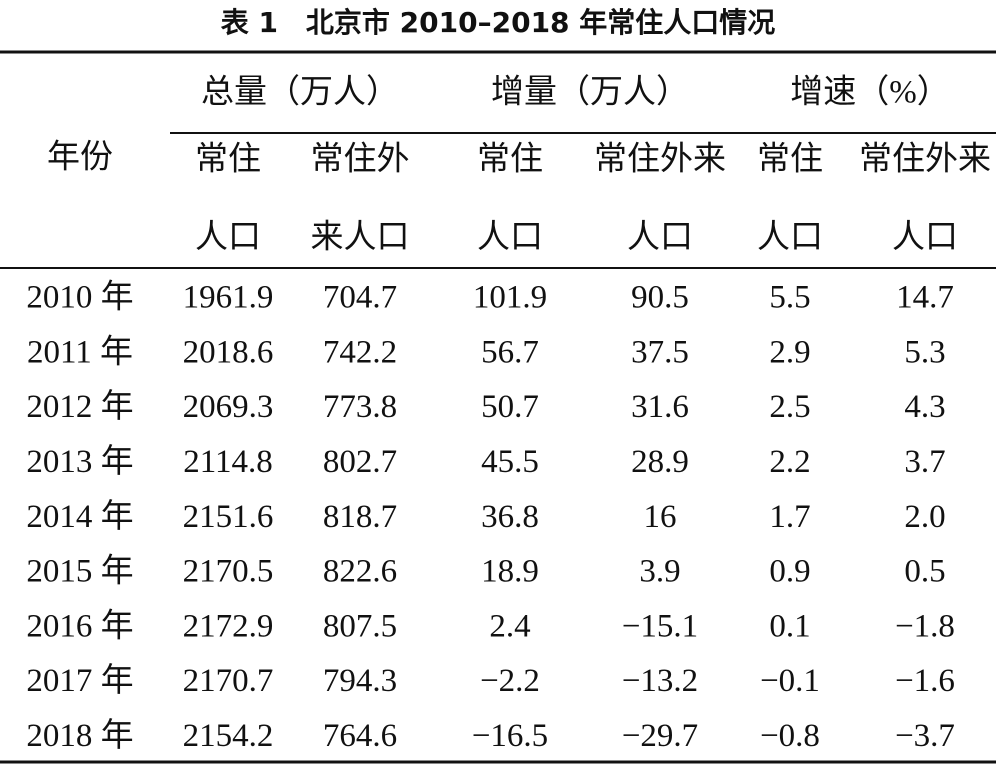  Describe the element at coordinates (80, 157) in the screenshot. I see `row-header: 年份` at that location.